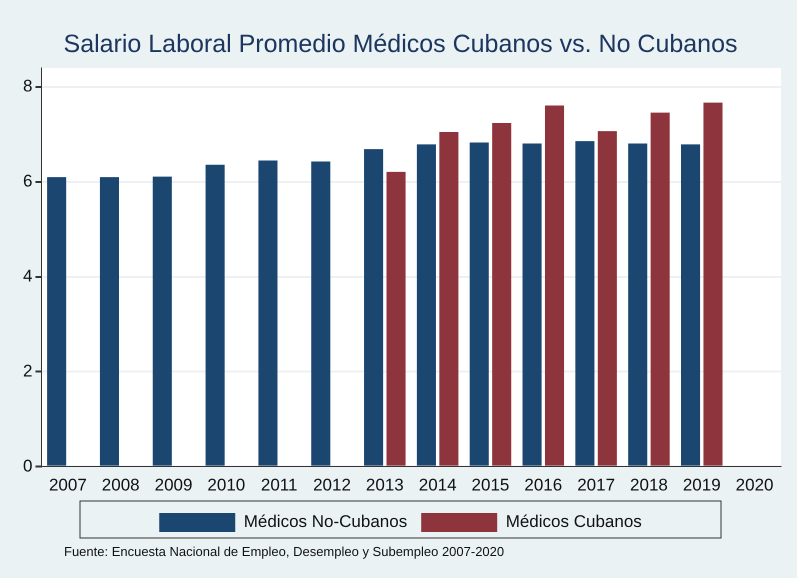 Image resolution: width=797 pixels, height=578 pixels. Describe the element at coordinates (121, 484) in the screenshot. I see `x-tick-label: 2008` at that location.